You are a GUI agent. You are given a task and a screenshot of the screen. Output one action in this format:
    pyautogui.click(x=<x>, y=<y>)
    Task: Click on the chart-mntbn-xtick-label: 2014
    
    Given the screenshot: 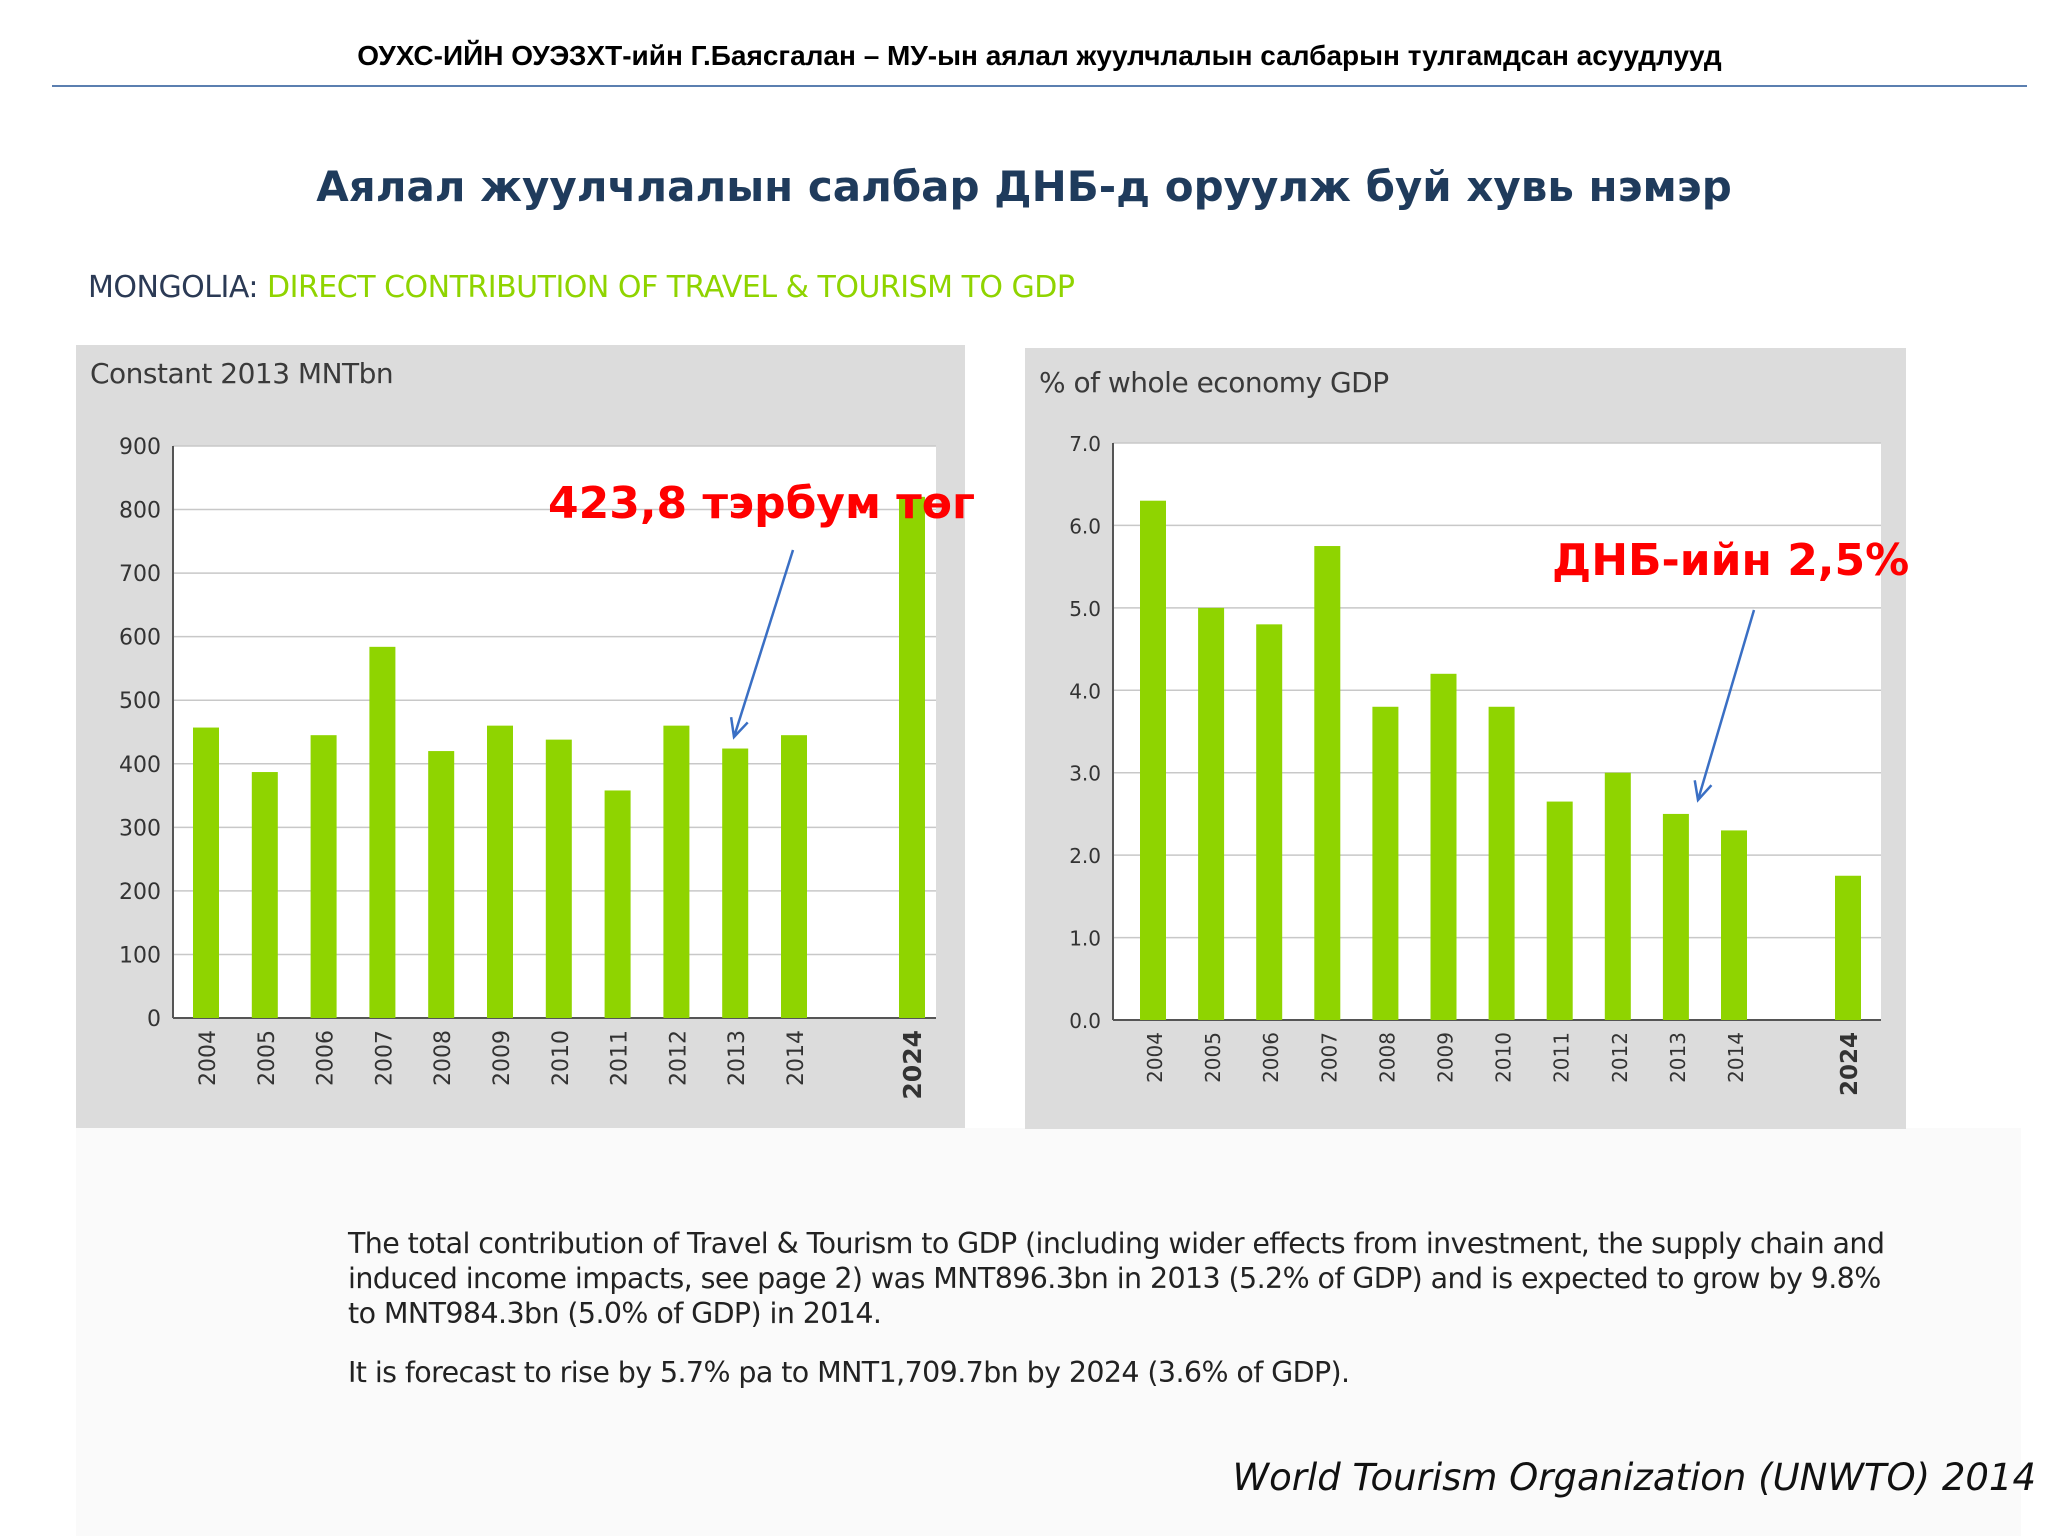 What is the action you would take?
    pyautogui.click(x=796, y=1058)
    